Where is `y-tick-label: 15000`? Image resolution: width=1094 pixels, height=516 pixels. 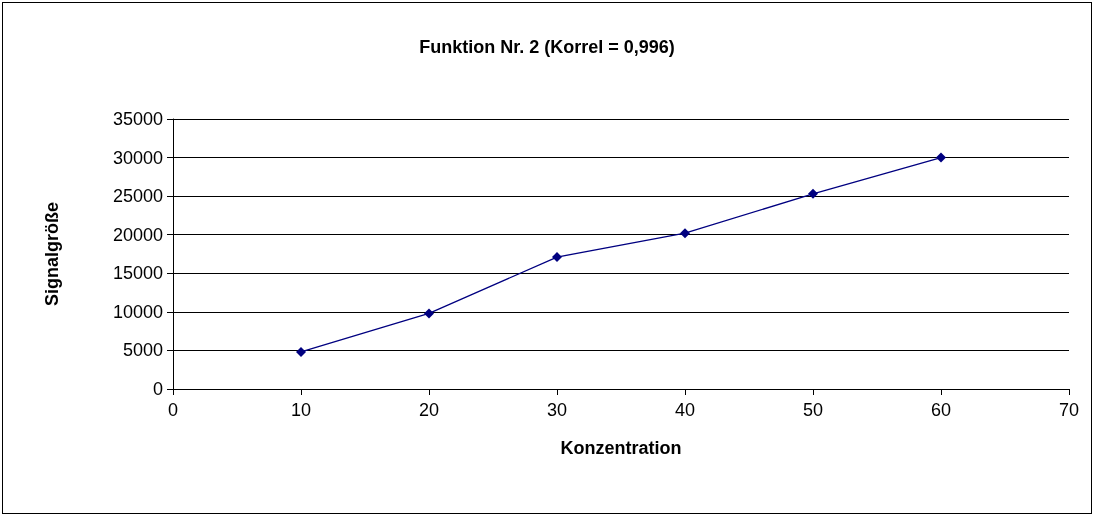 y-tick-label: 15000 is located at coordinates (137, 273).